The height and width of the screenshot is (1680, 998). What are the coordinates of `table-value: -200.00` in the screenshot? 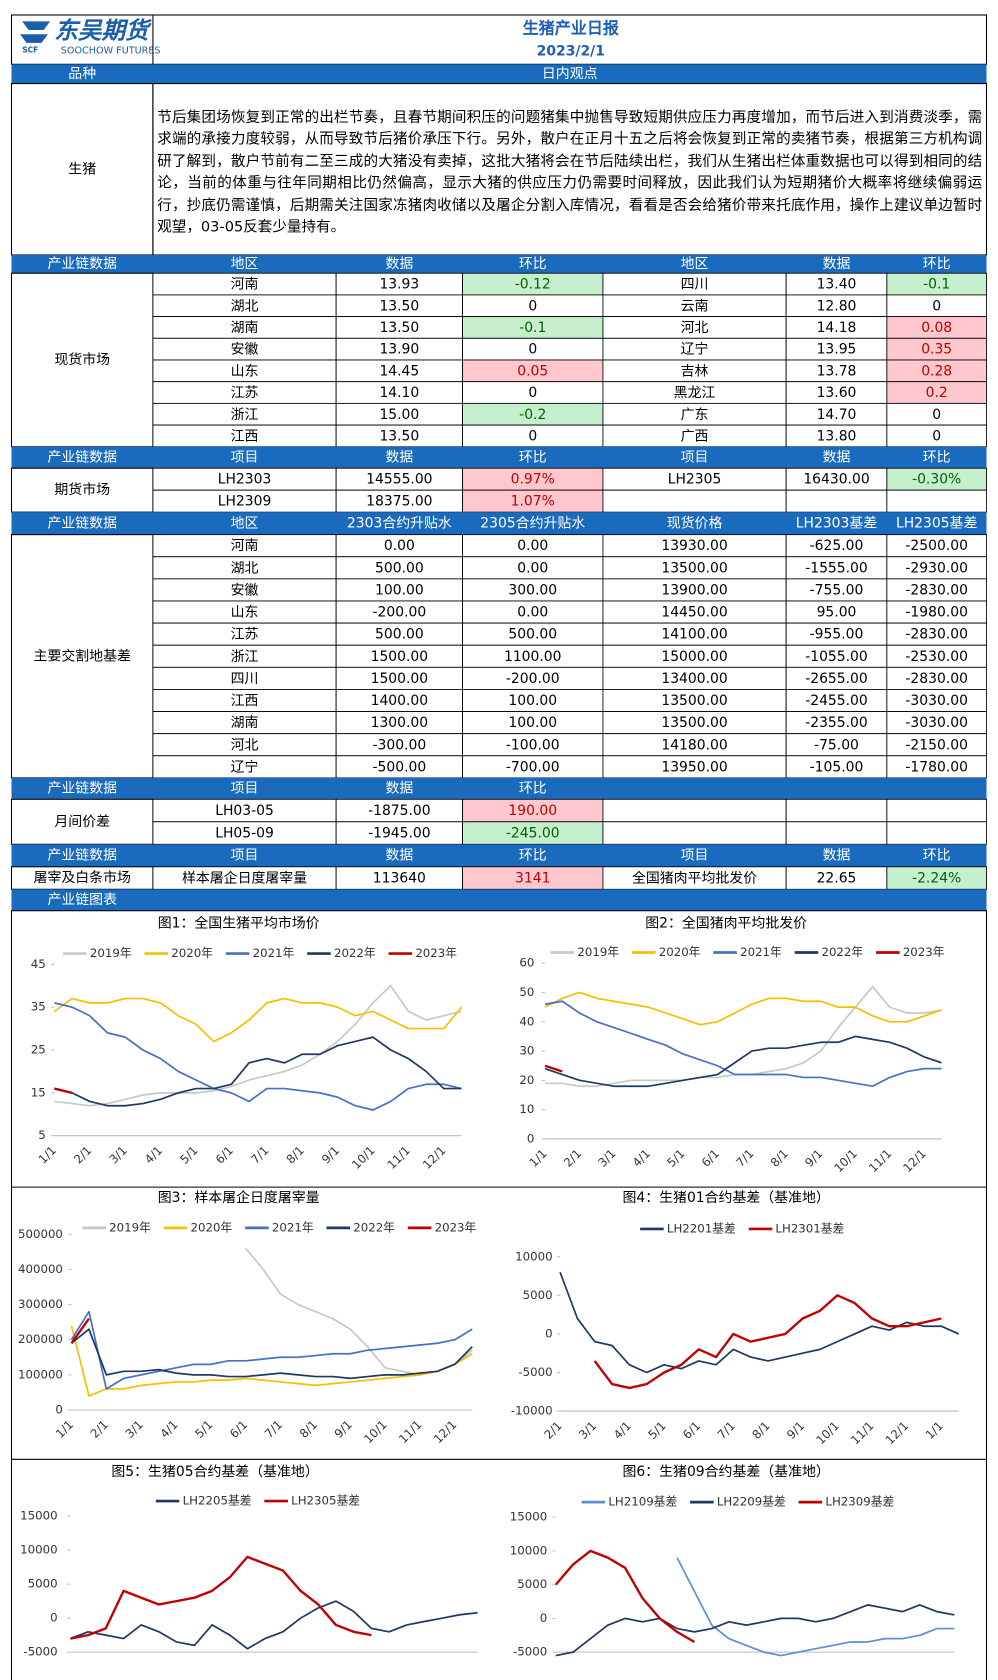 It's located at (400, 613).